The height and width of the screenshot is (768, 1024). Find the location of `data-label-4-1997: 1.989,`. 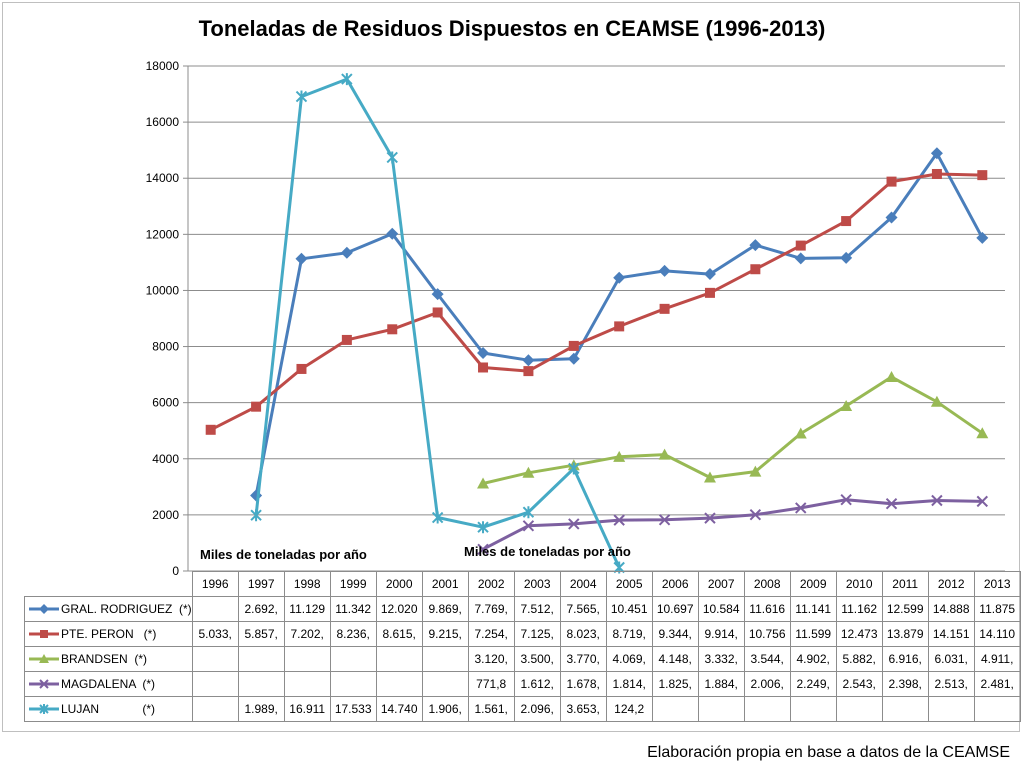

data-label-4-1997: 1.989, is located at coordinates (261, 709).